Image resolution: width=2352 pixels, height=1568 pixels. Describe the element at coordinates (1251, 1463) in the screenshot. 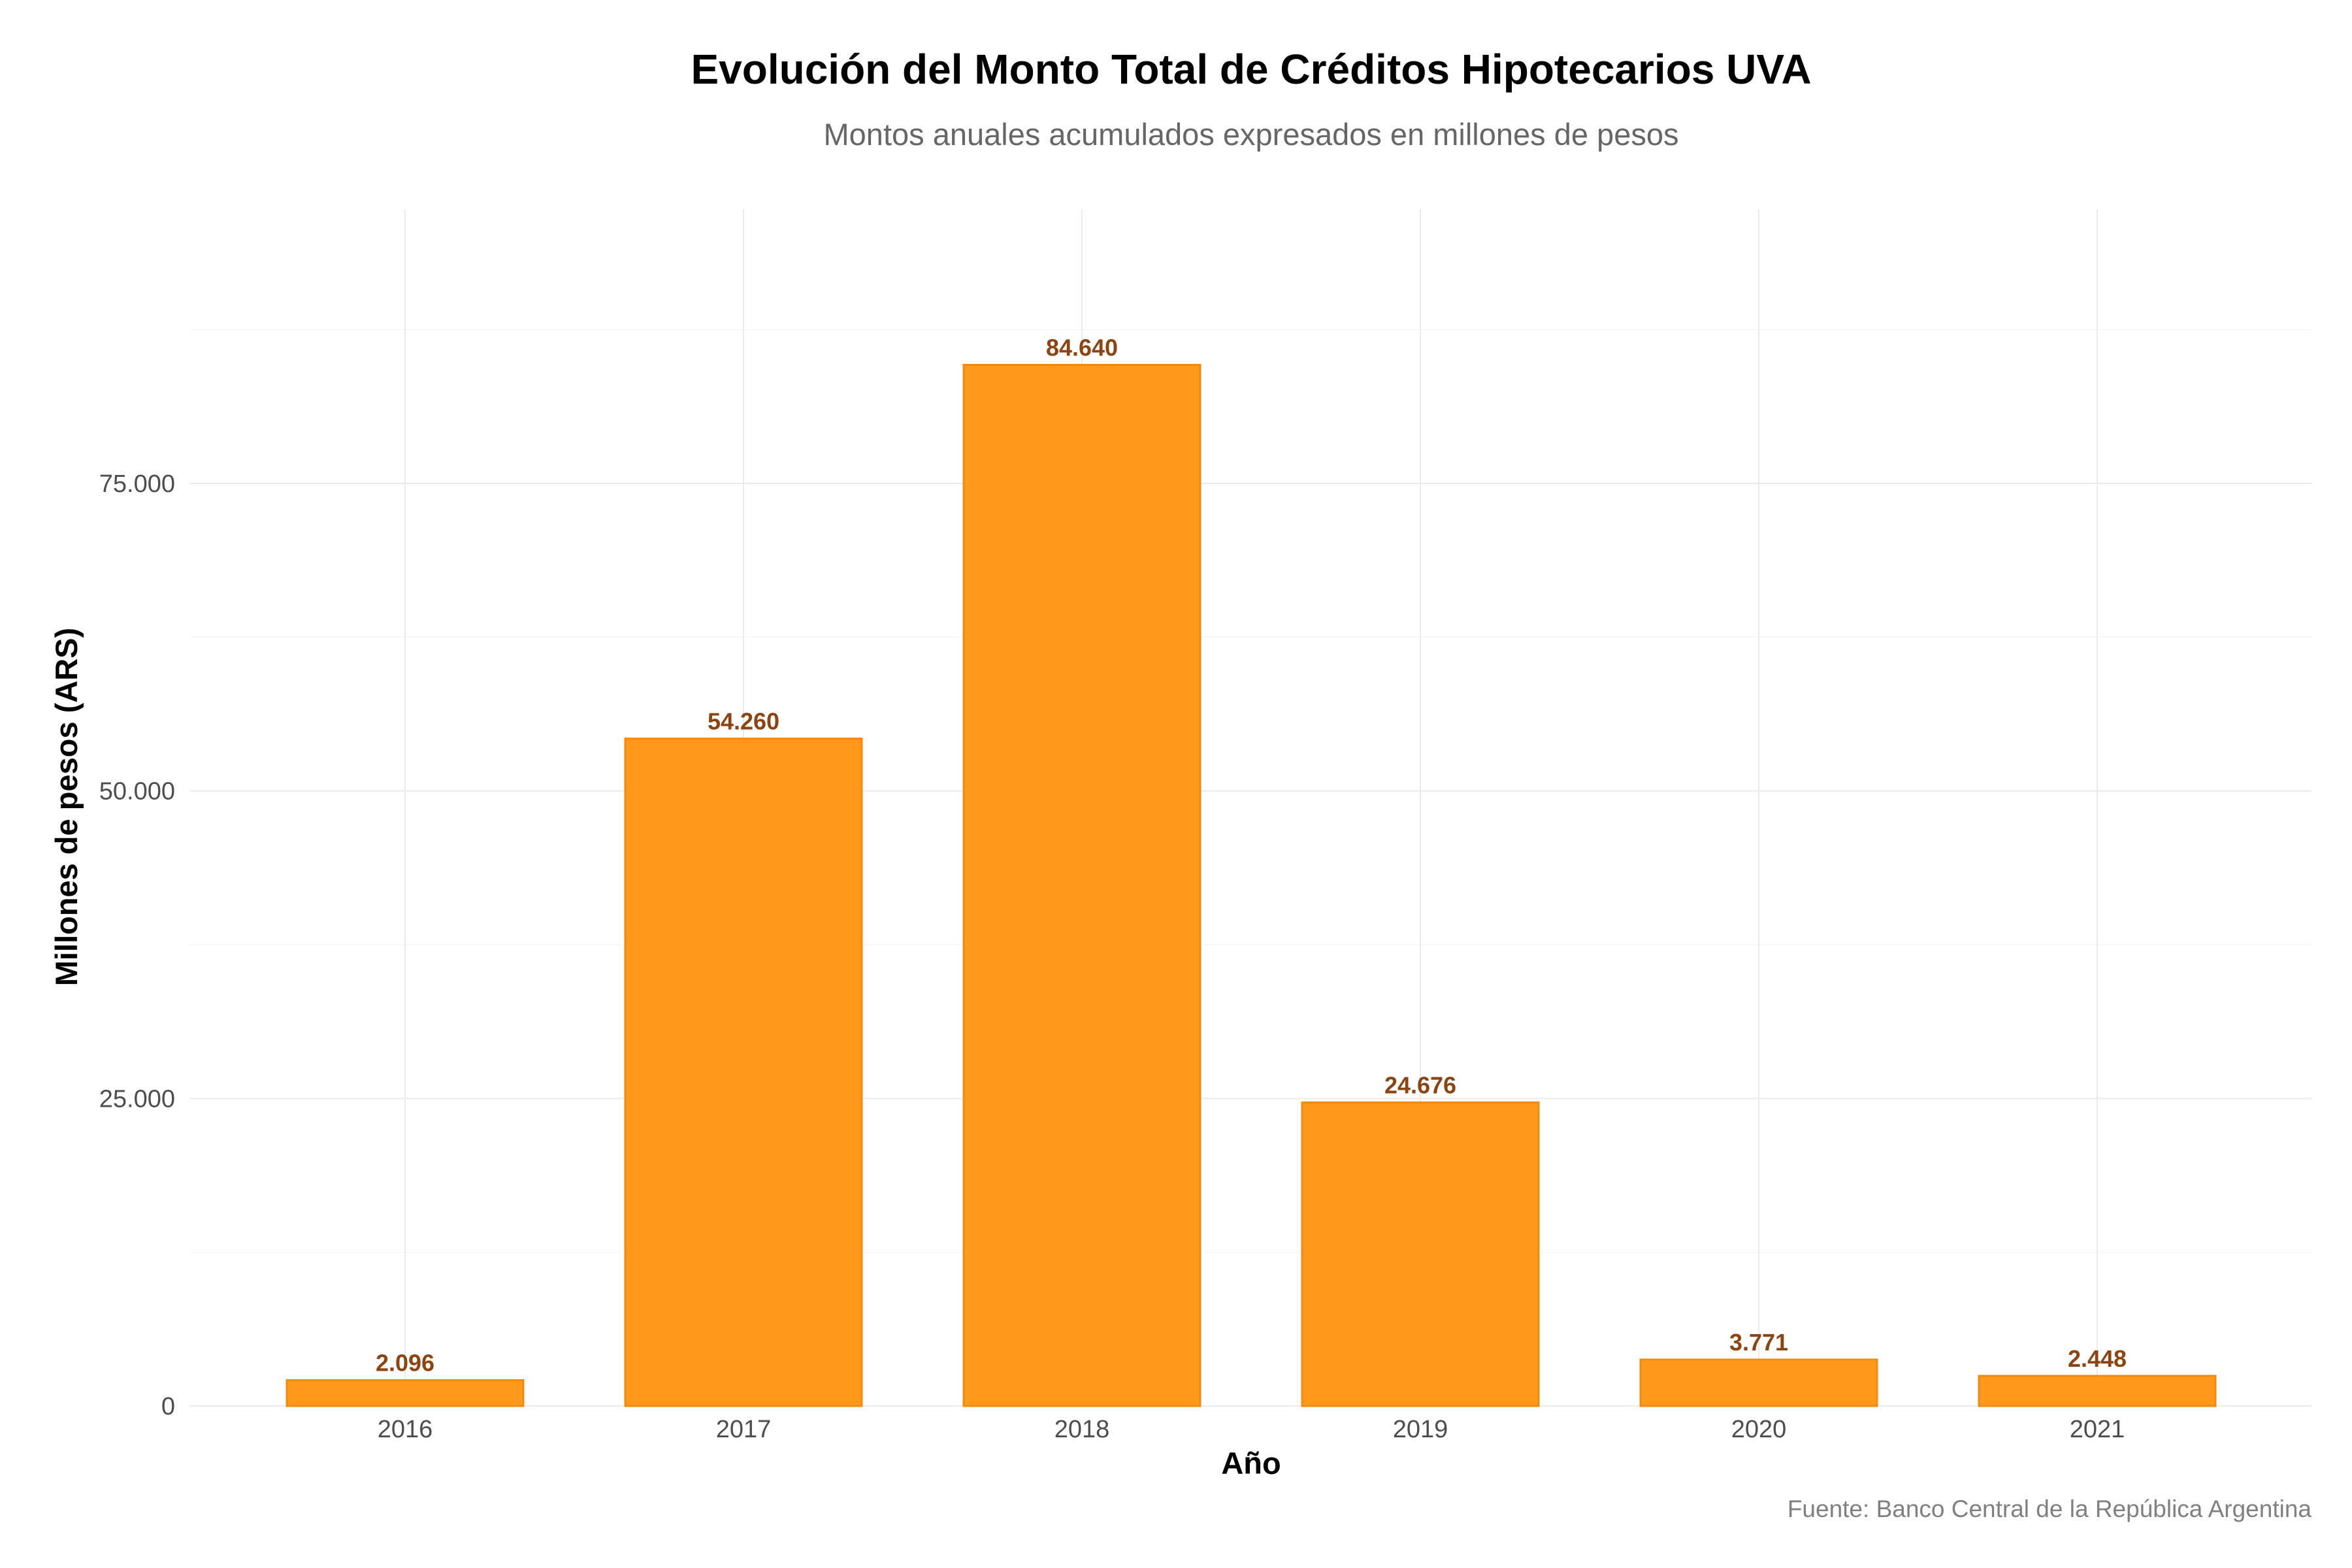

I see `x-axis-title: Año` at that location.